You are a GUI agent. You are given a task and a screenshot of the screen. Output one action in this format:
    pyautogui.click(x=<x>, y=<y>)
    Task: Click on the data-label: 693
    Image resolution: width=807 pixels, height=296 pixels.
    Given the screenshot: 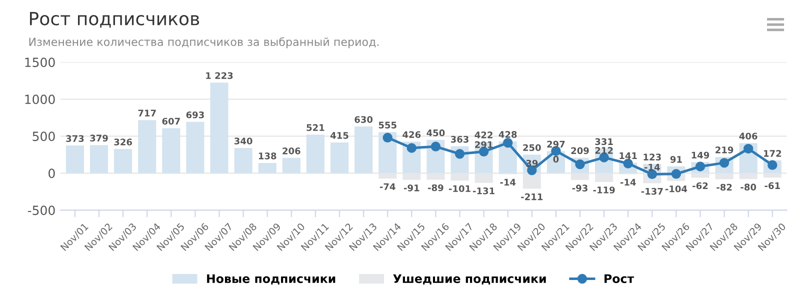 What is the action you would take?
    pyautogui.click(x=195, y=114)
    